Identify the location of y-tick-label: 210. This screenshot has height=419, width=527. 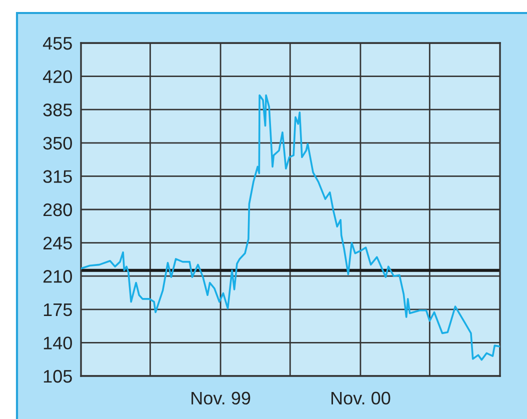
(57, 276).